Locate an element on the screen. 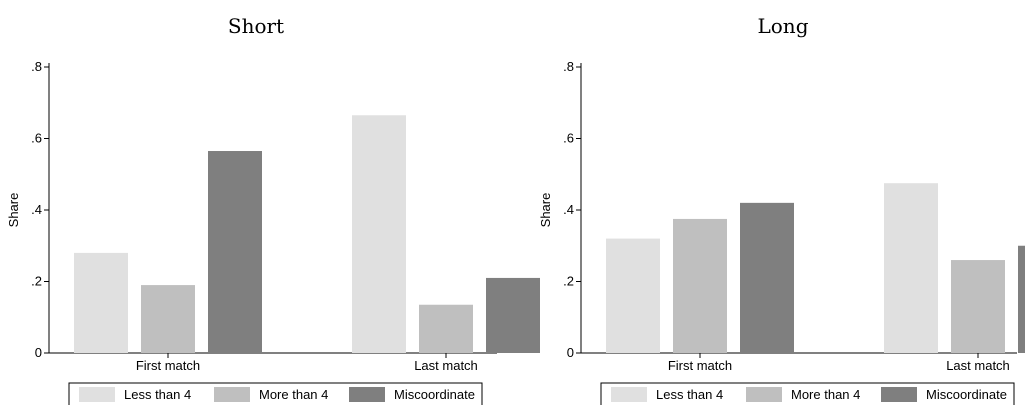  chart-title: Long is located at coordinates (782, 26).